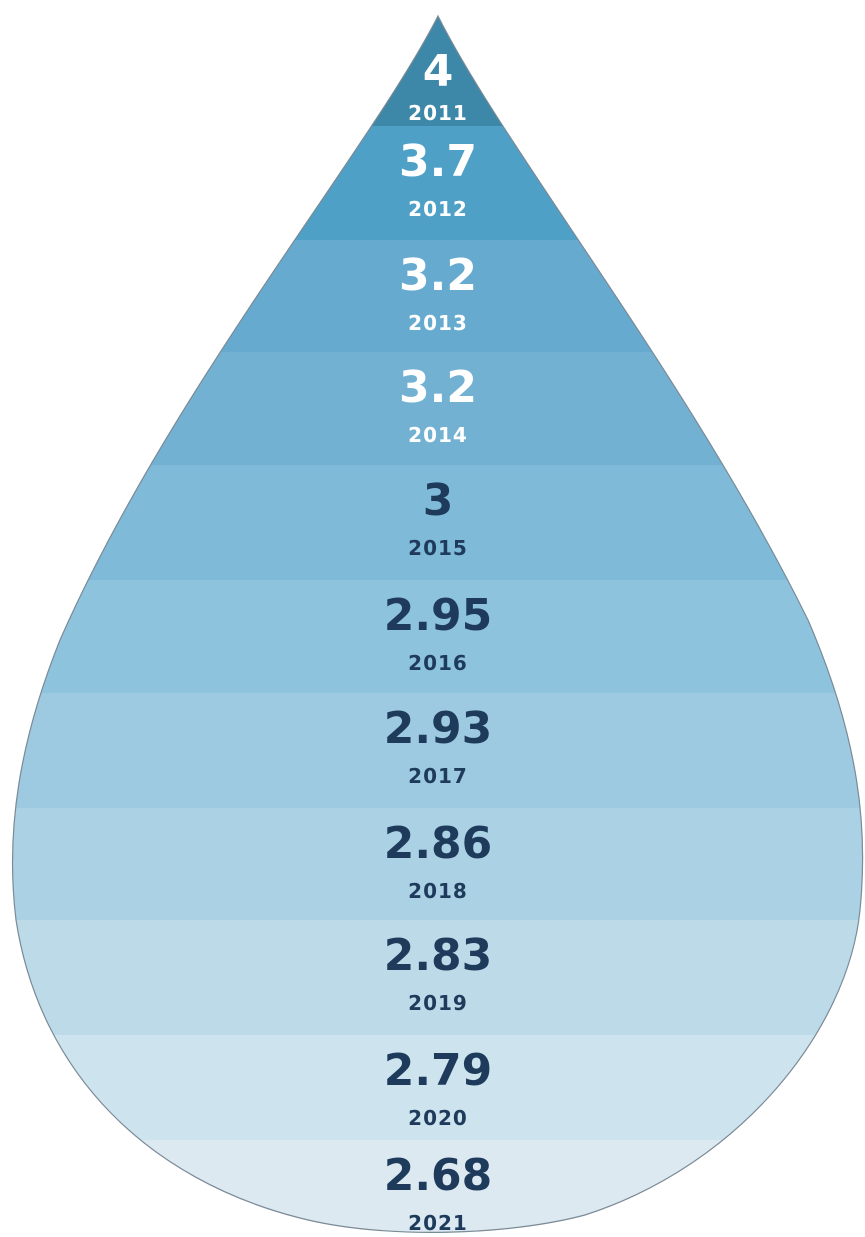 The height and width of the screenshot is (1237, 865). I want to click on year-label-2012: 2012, so click(438, 209).